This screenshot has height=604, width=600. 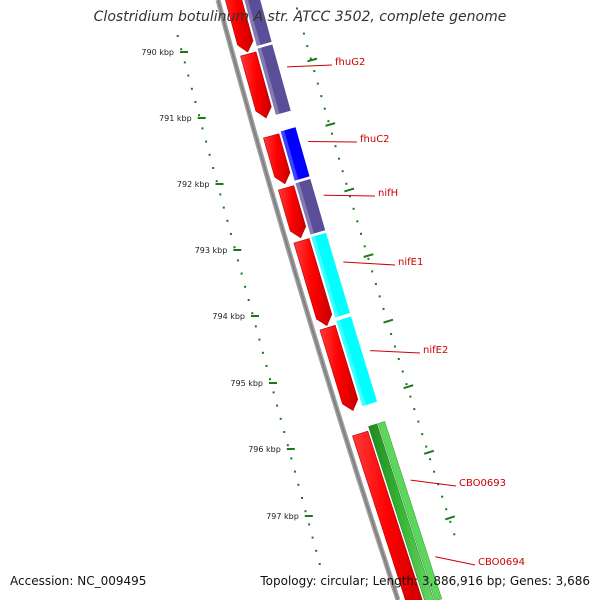 I want to click on cog-block-green, so click(x=410, y=511).